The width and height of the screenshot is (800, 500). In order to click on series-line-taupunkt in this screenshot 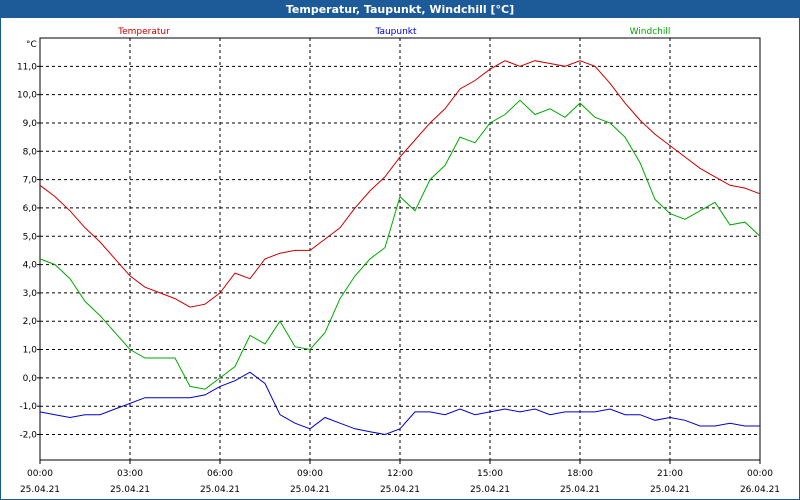, I will do `click(399, 403)`.